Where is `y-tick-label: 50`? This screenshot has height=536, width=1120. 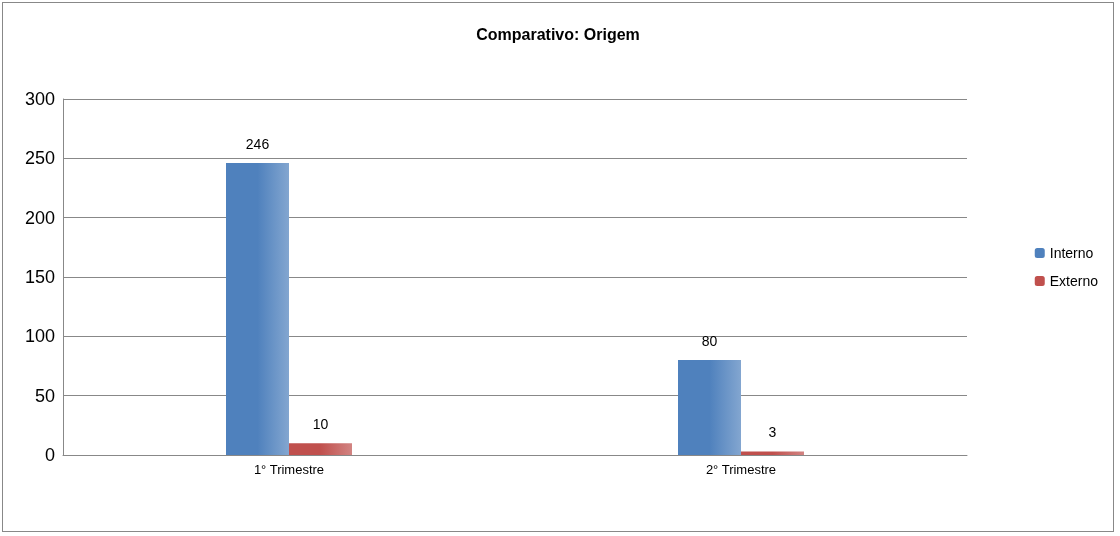
y-tick-label: 50 is located at coordinates (44, 395).